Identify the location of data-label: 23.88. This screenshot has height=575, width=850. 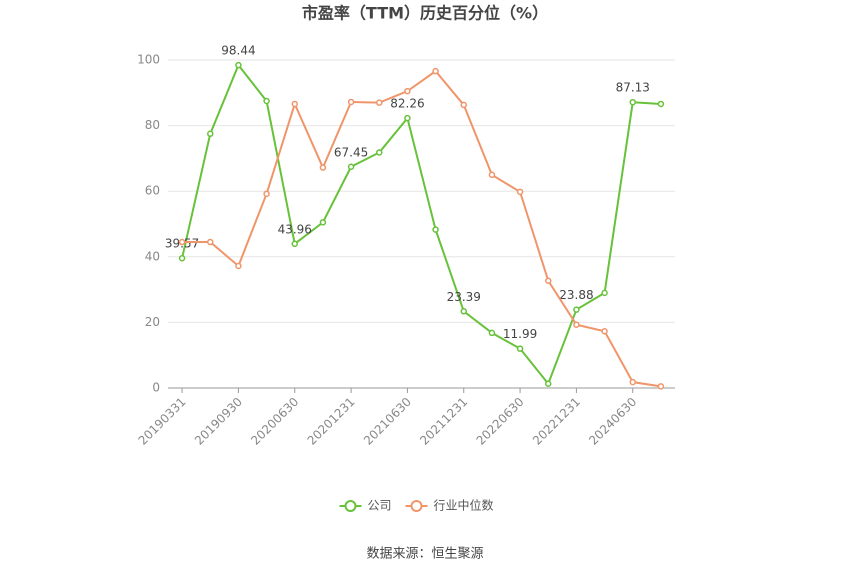
(576, 295).